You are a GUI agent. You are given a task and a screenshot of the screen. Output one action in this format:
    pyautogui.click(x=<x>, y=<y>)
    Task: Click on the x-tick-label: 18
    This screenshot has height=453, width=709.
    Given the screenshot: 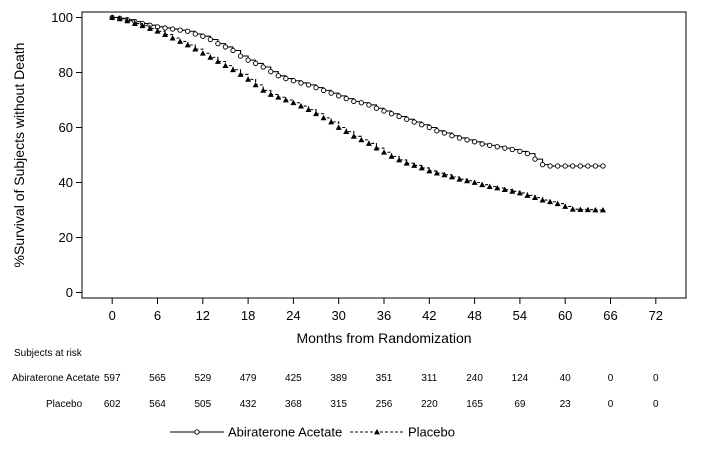 What is the action you would take?
    pyautogui.click(x=248, y=315)
    